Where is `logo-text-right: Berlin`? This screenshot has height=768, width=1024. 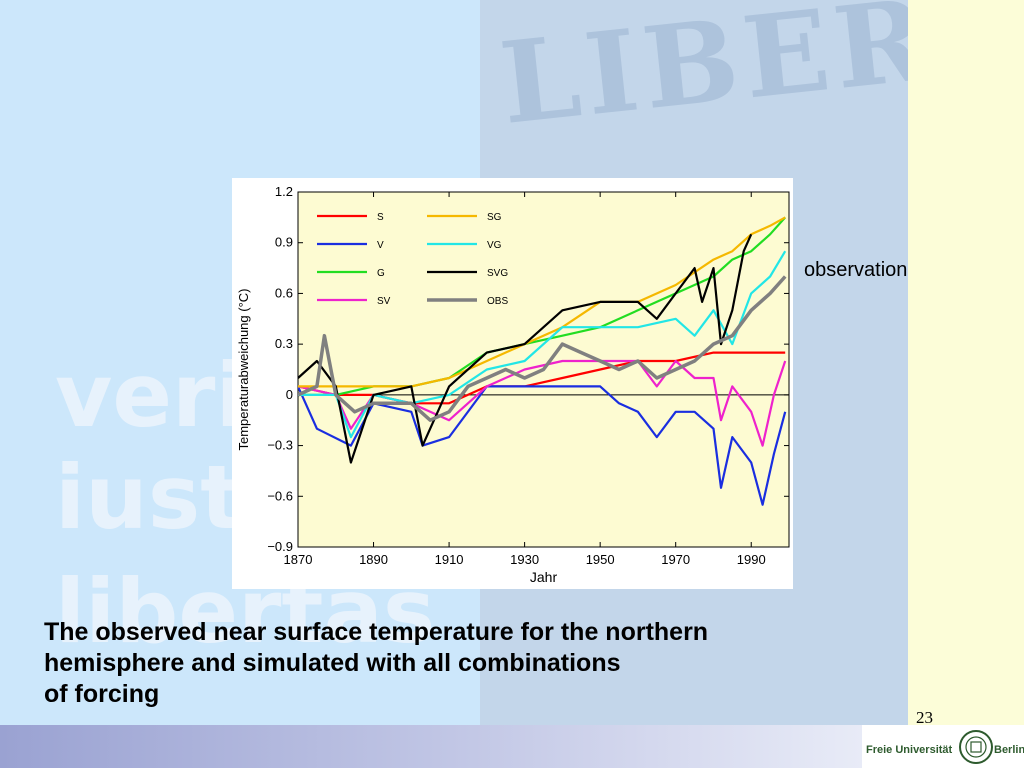 logo-text-right: Berlin is located at coordinates (1009, 750).